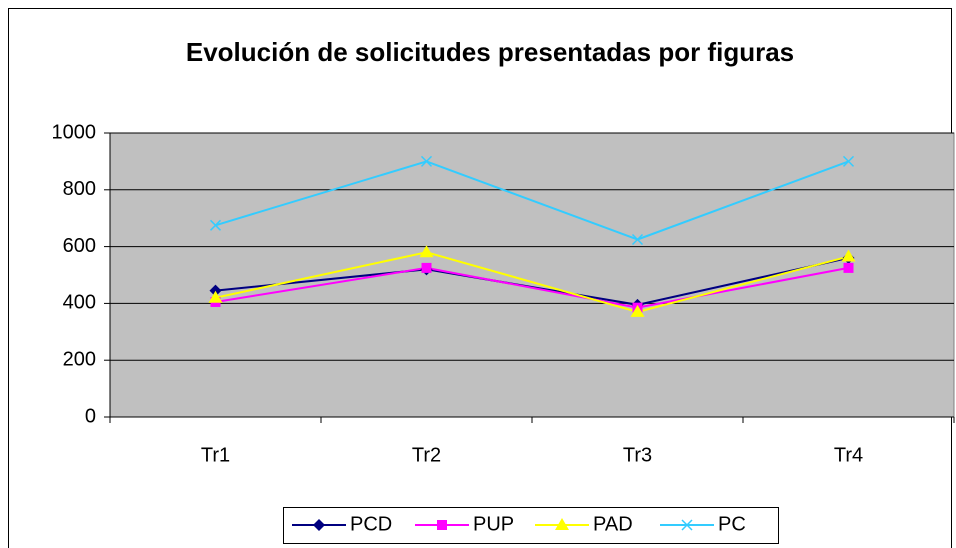  What do you see at coordinates (371, 524) in the screenshot?
I see `legend-label: PCD` at bounding box center [371, 524].